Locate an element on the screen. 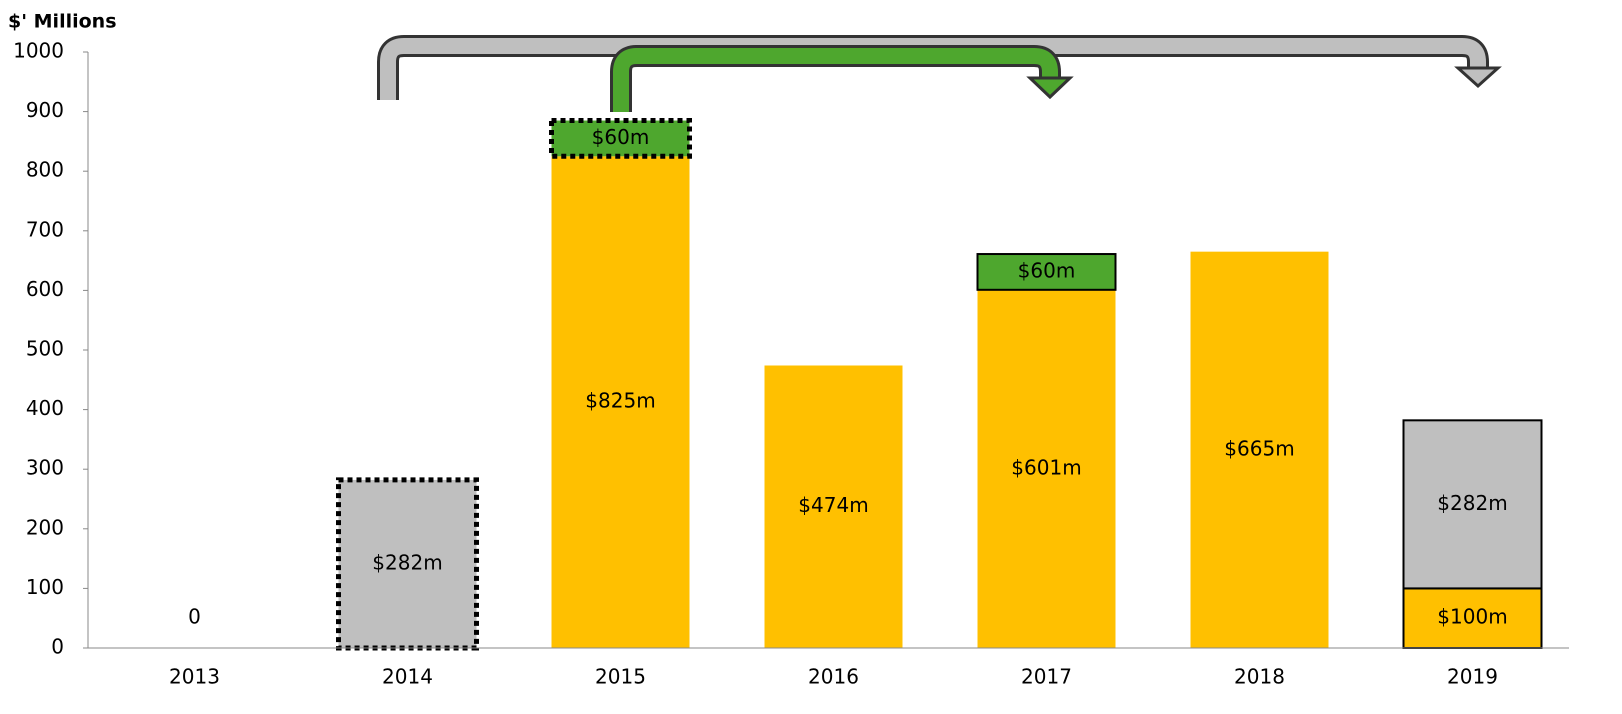  value-label: $601m is located at coordinates (1046, 467).